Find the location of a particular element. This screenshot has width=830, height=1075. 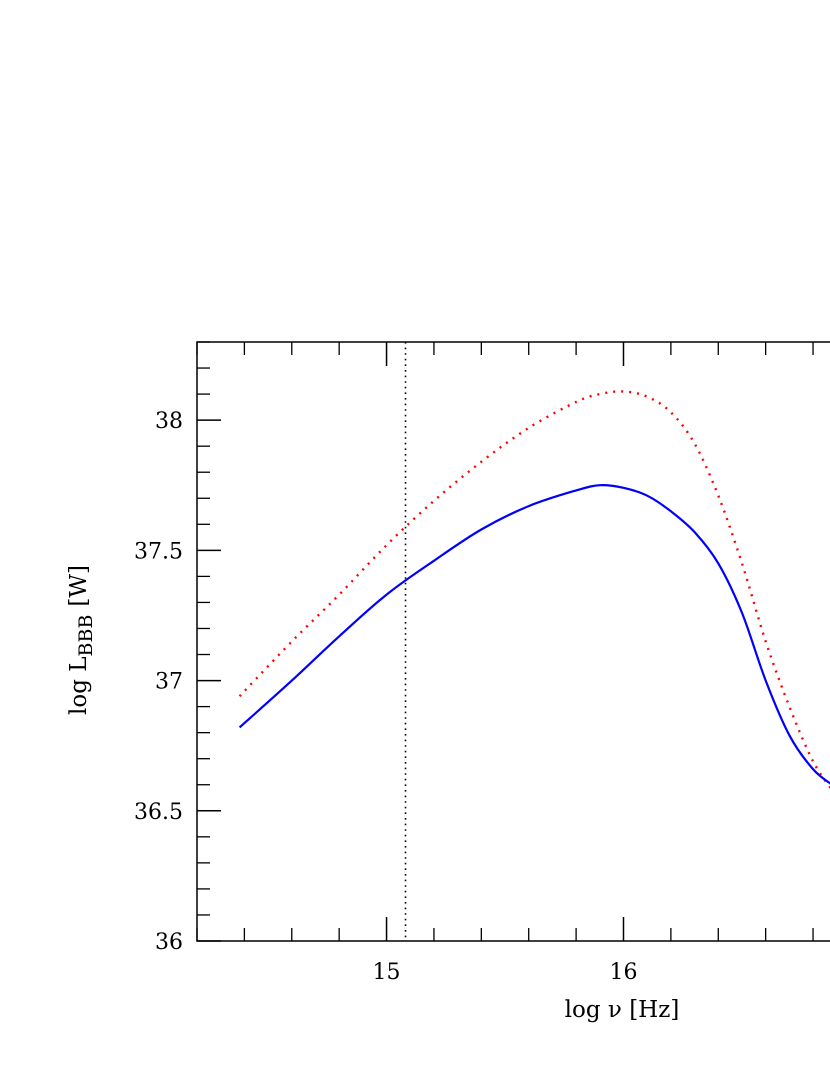

x-tick-label: 16 is located at coordinates (623, 972).